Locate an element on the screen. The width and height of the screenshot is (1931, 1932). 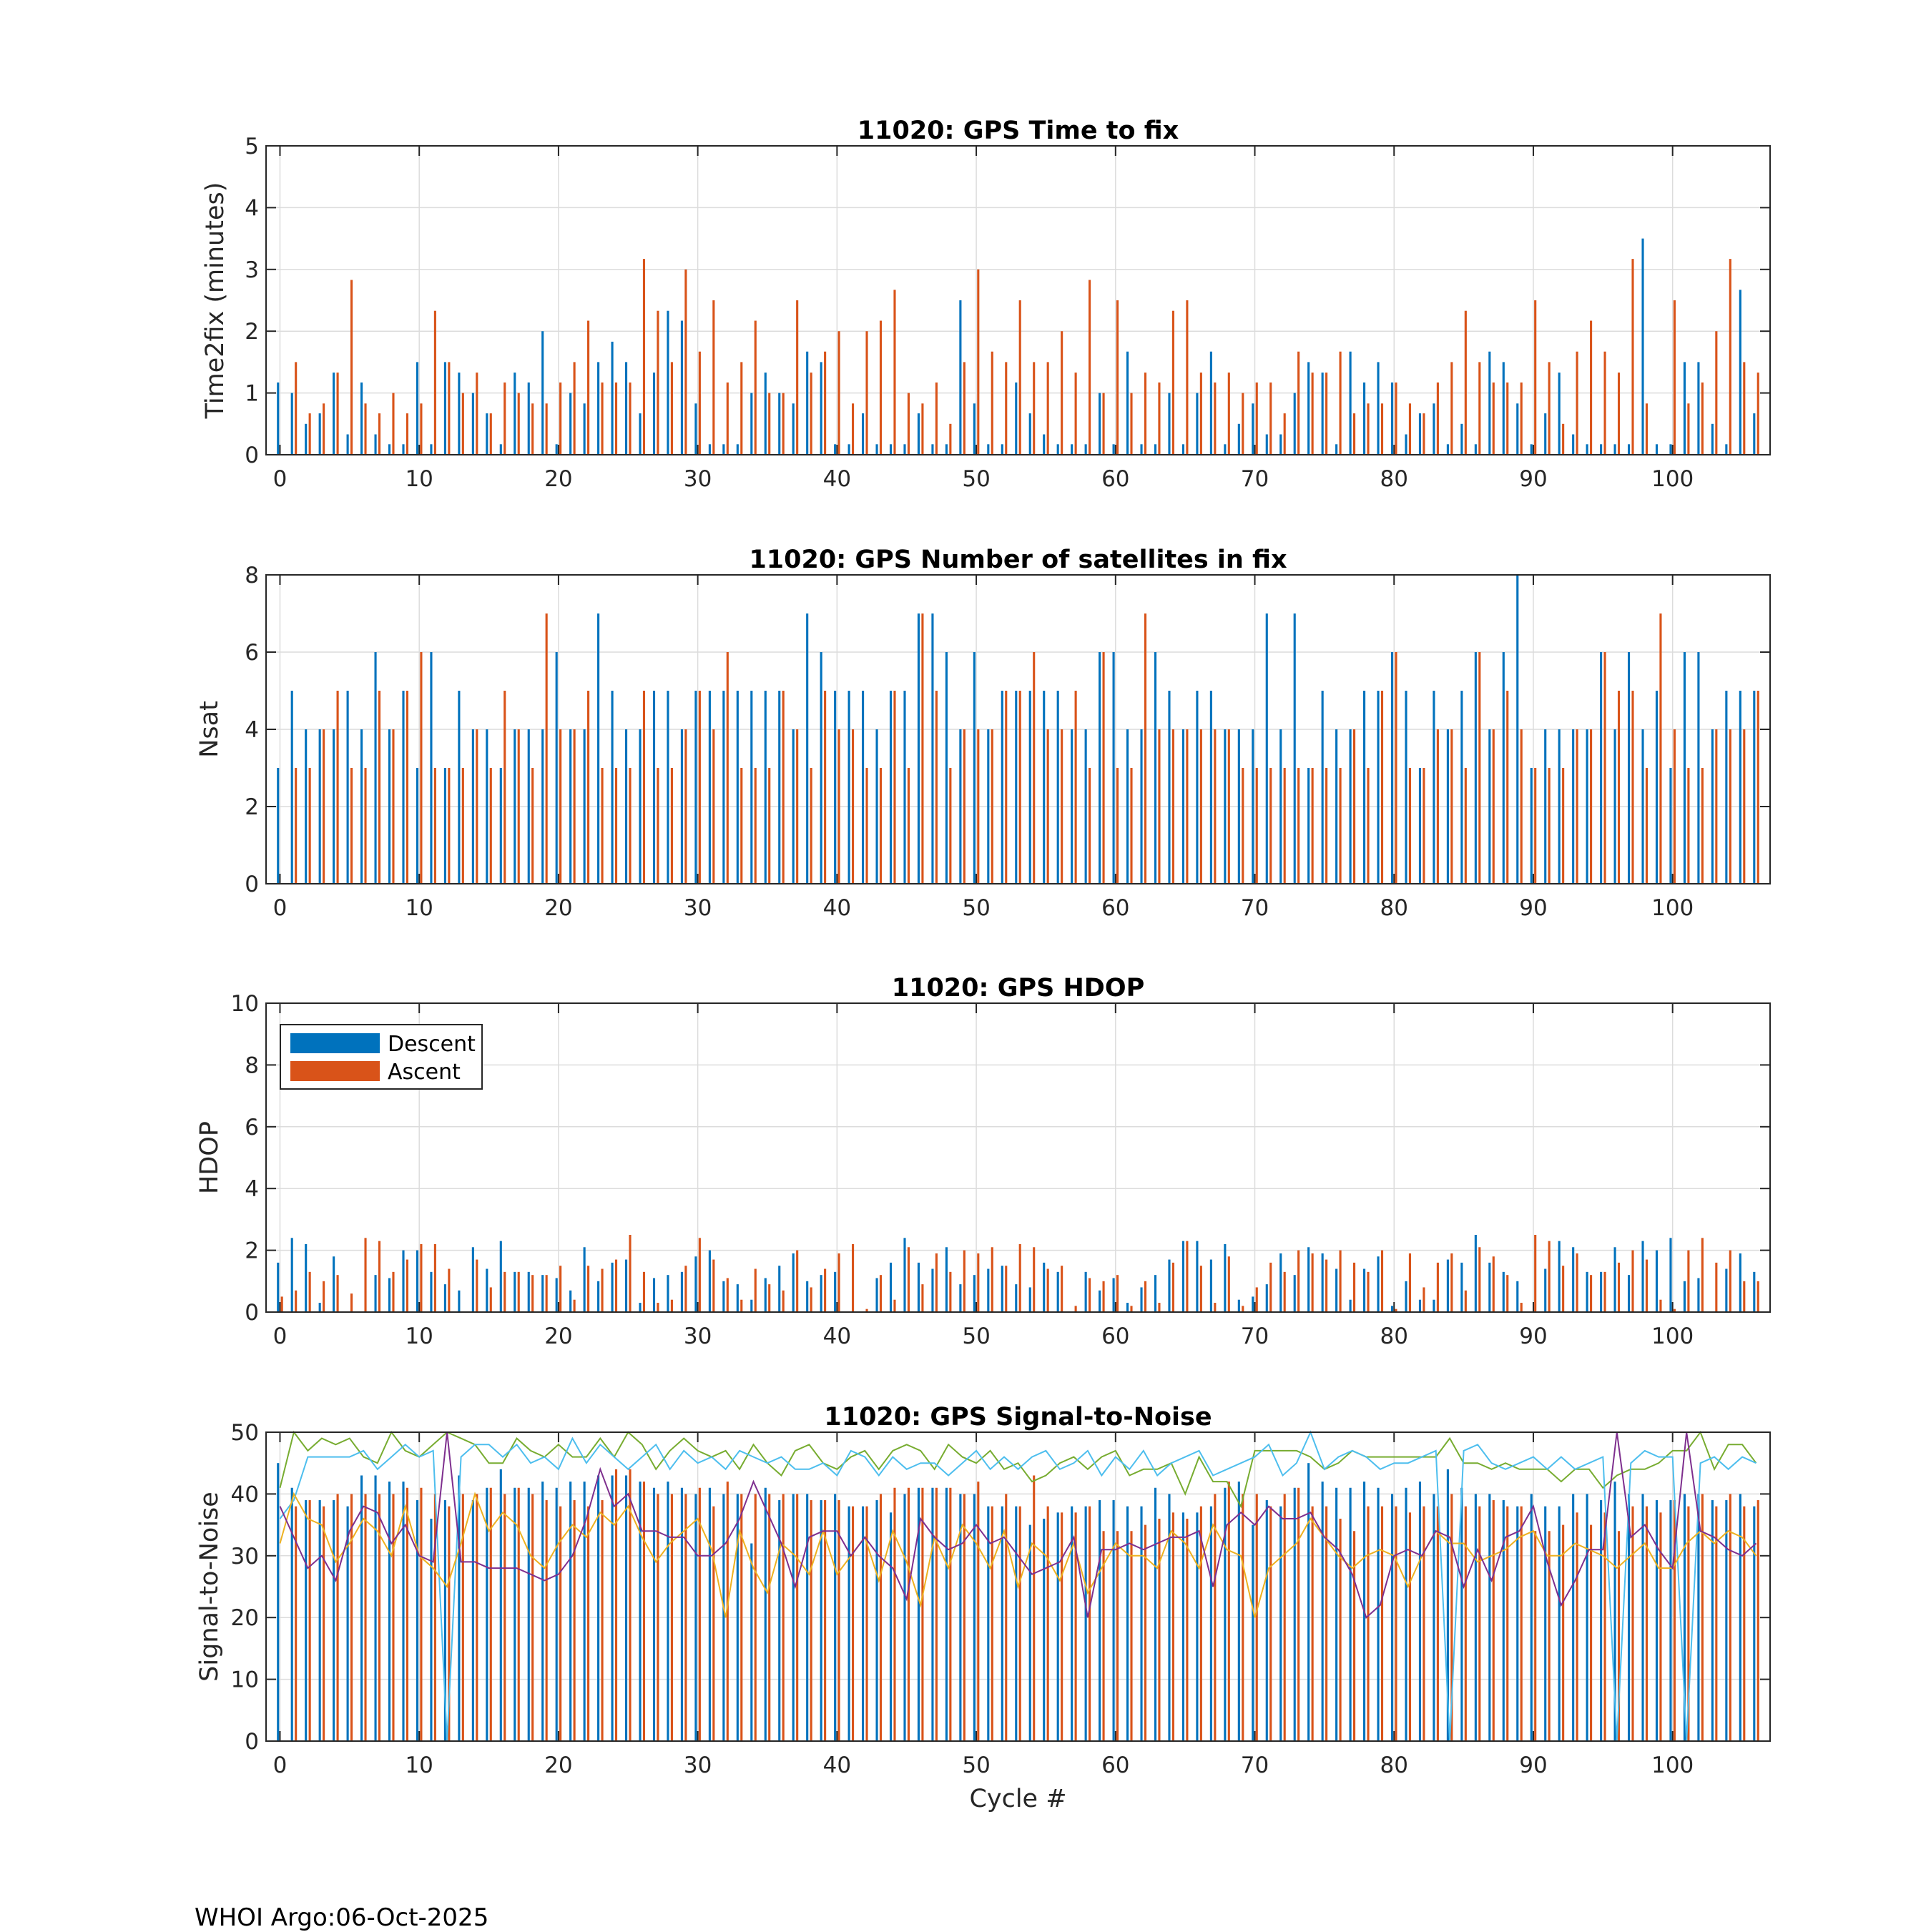
x-tick-label: 60 is located at coordinates (1115, 908).